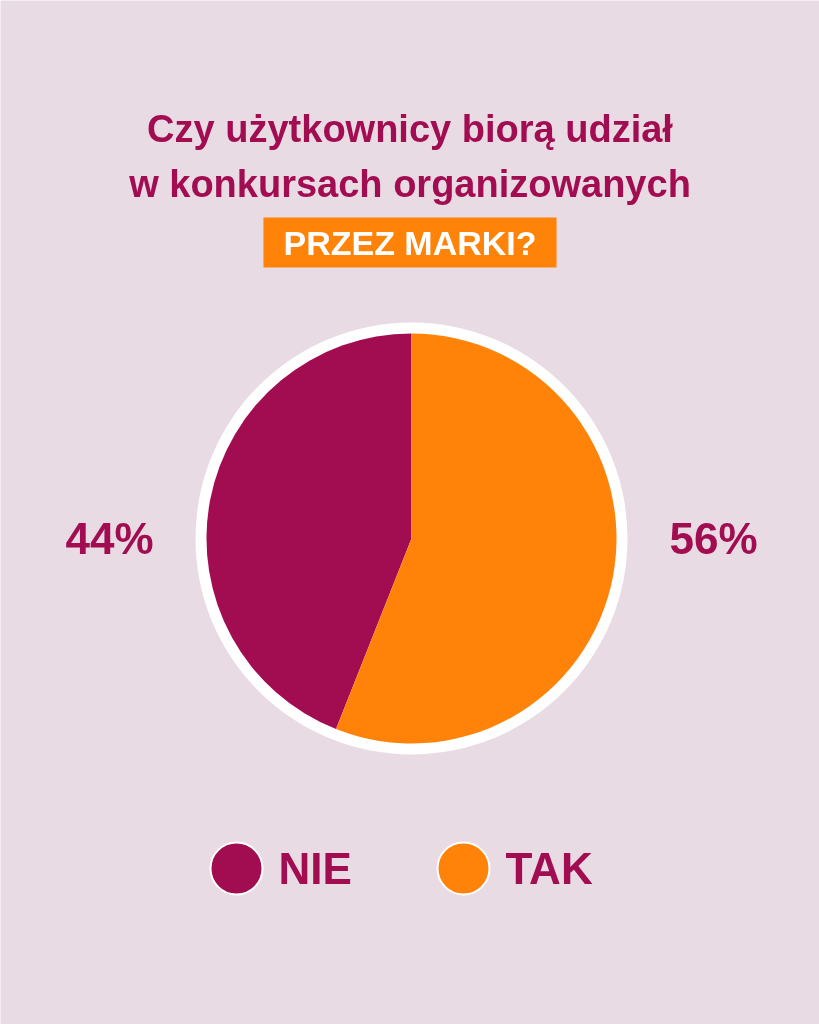 This screenshot has height=1024, width=819. I want to click on data-label: 44%, so click(109, 538).